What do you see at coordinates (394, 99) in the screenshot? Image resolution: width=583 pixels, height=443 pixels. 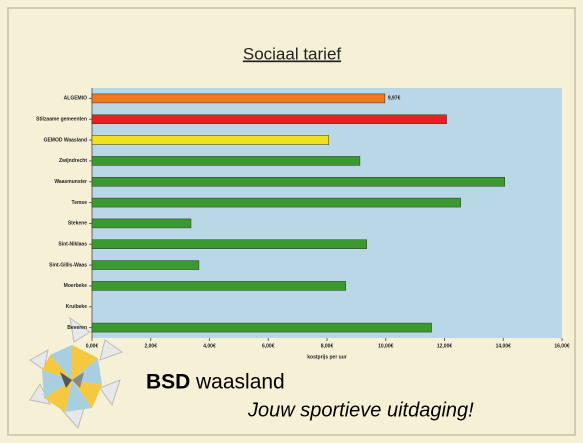 I see `value-label: 9,97€` at bounding box center [394, 99].